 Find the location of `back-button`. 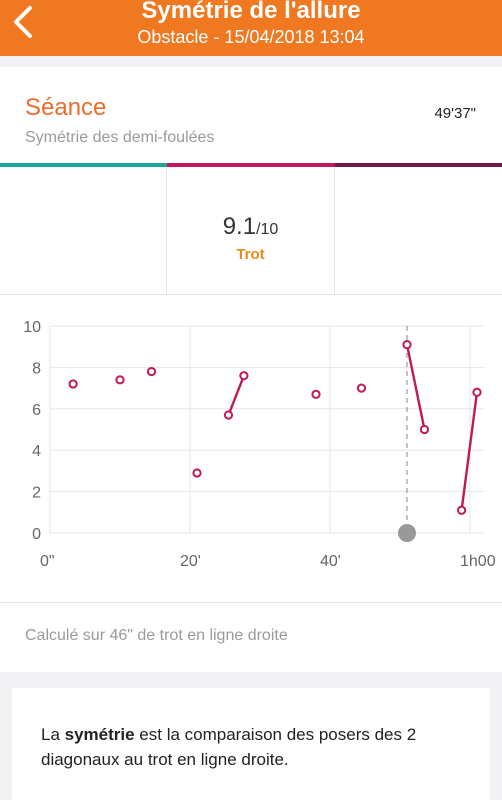

back-button is located at coordinates (25, 22).